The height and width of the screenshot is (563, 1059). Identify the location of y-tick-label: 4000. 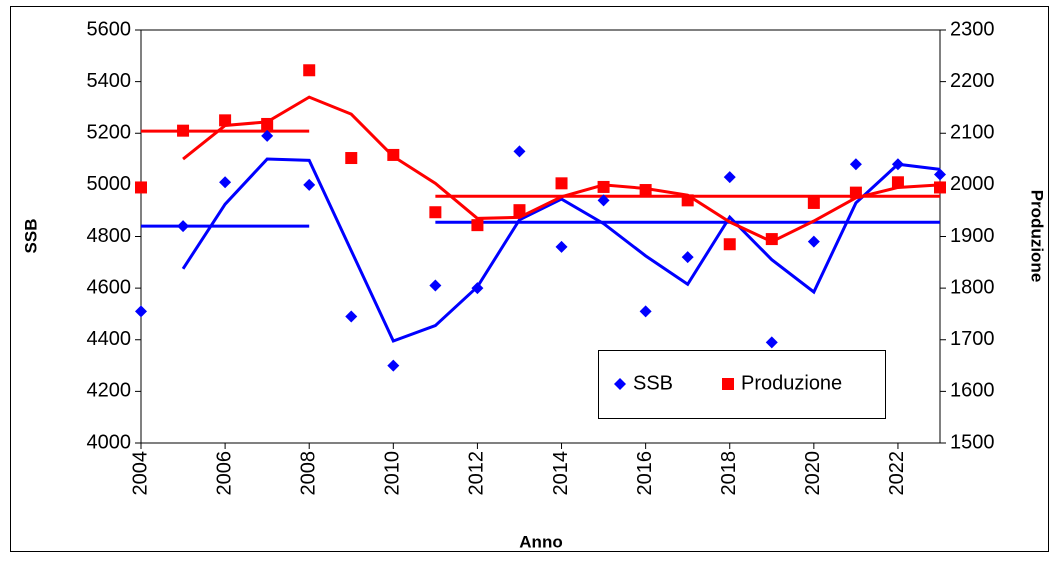
(109, 442).